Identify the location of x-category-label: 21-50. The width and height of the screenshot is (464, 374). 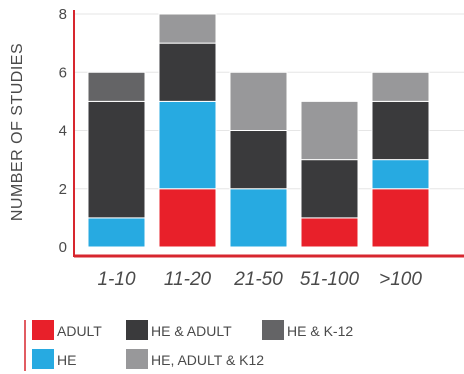
(258, 279).